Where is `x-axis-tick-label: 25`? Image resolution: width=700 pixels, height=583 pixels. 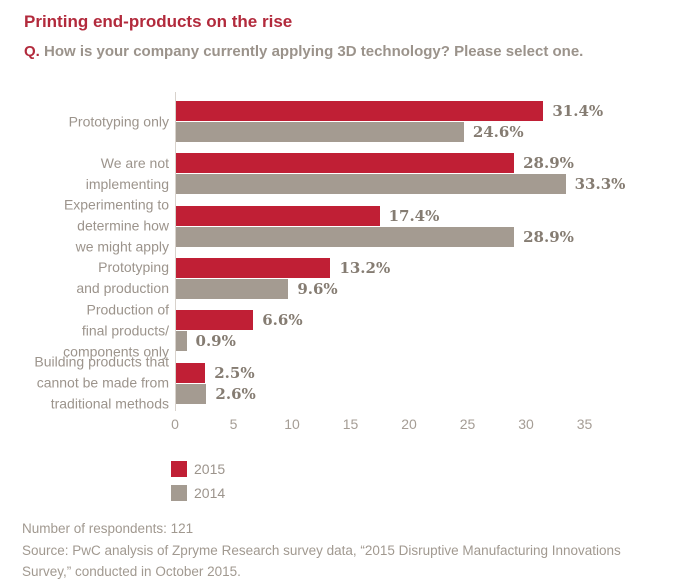
x-axis-tick-label: 25 is located at coordinates (467, 424).